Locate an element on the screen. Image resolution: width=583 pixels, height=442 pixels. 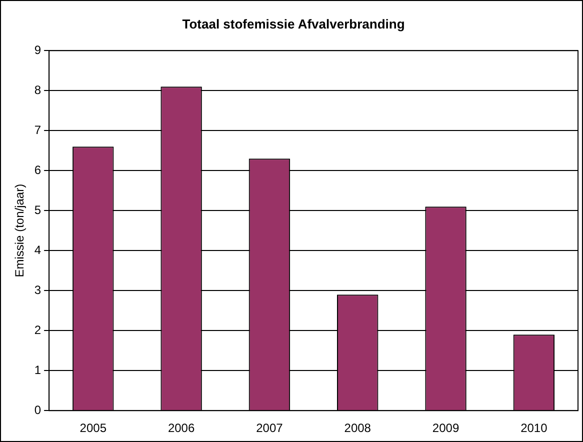
y-tick-label: 3 is located at coordinates (38, 289).